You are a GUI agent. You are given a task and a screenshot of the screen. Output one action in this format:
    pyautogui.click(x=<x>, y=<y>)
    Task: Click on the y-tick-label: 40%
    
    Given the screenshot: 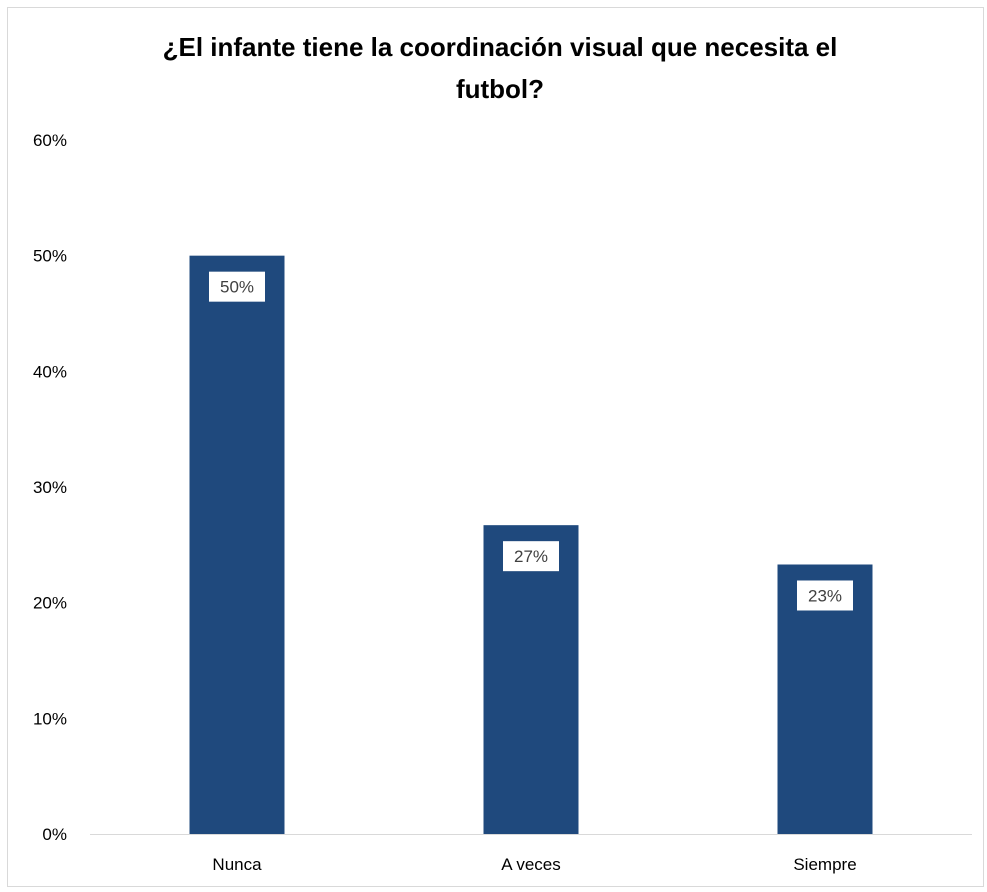 What is the action you would take?
    pyautogui.click(x=50, y=371)
    